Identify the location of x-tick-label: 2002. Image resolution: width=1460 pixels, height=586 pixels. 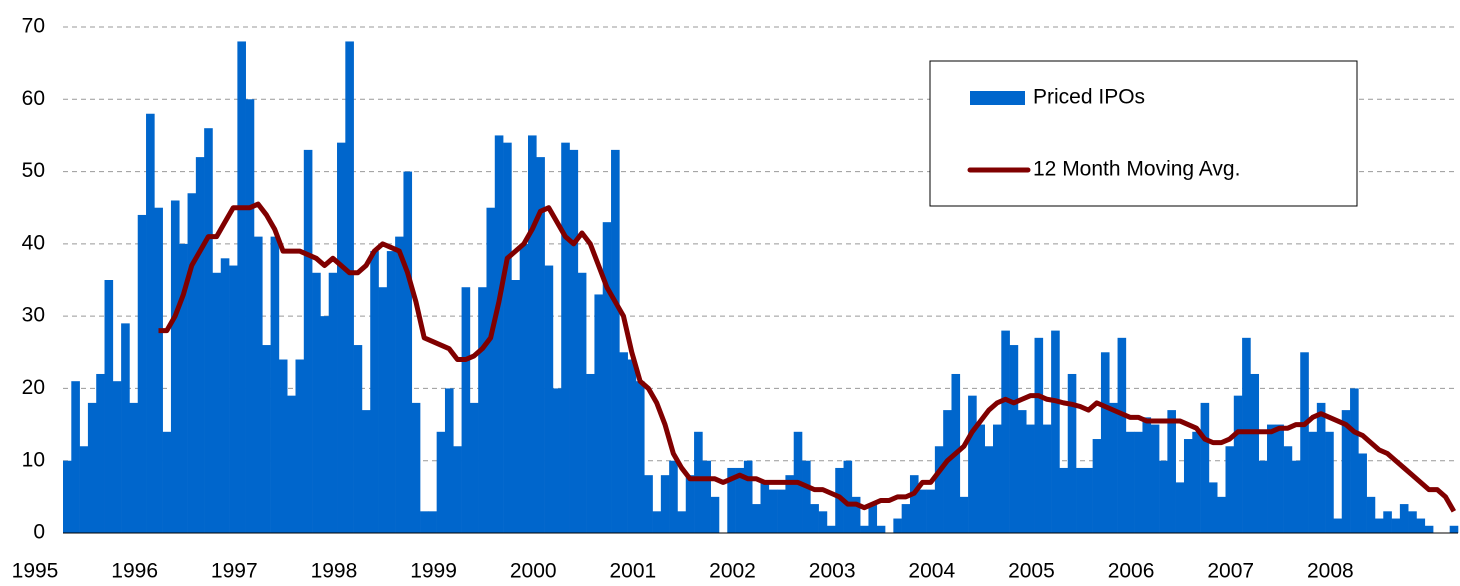
(732, 571).